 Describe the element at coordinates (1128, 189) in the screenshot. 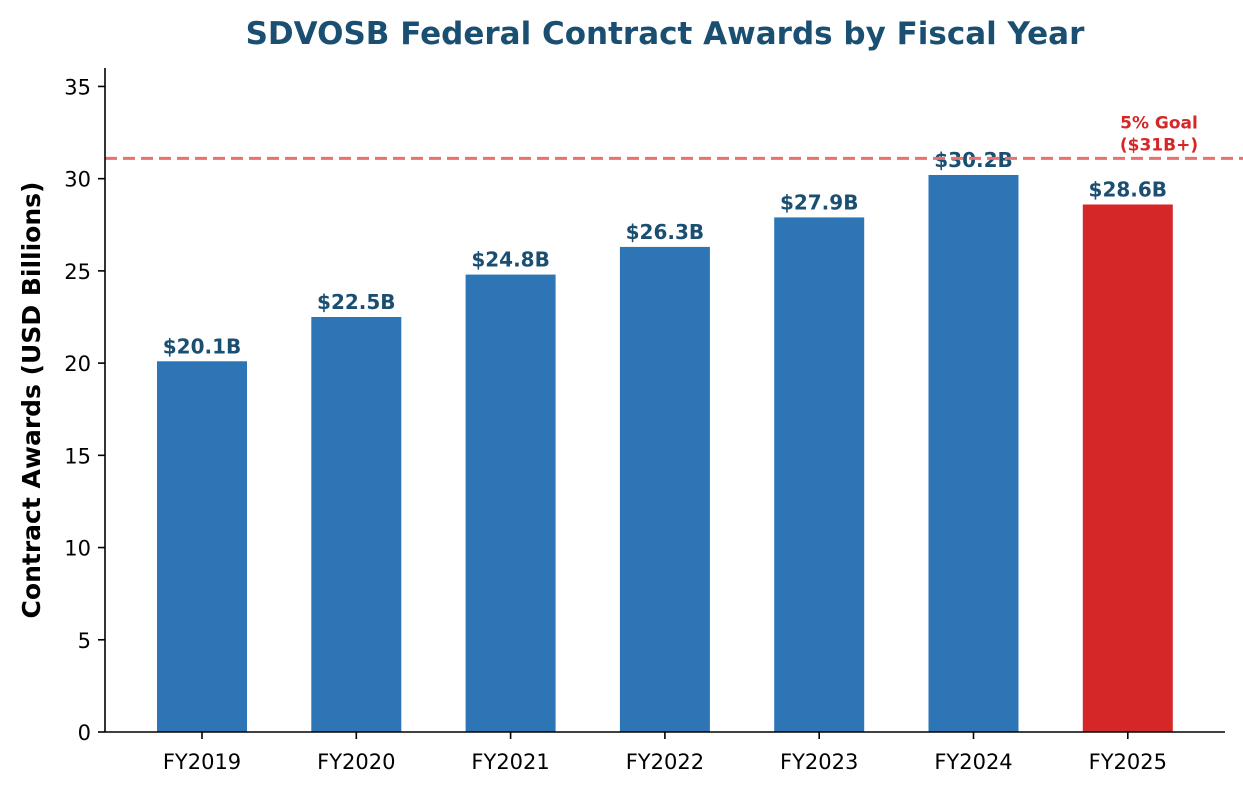

I see `bar-value-label: $28.6B` at that location.